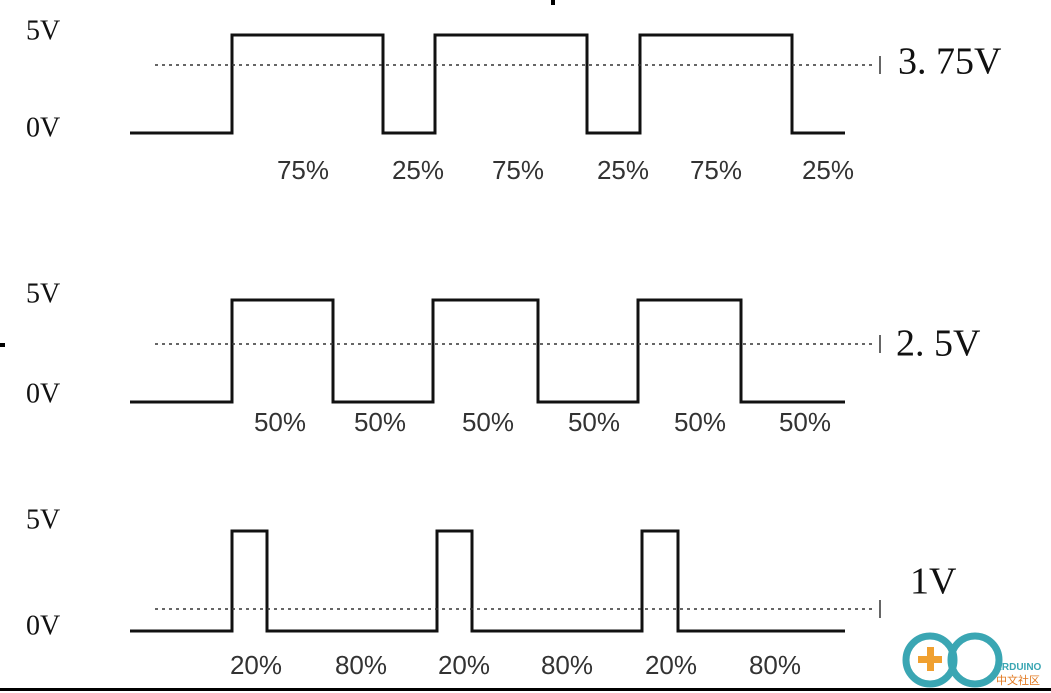 This screenshot has width=1051, height=693. What do you see at coordinates (1018, 667) in the screenshot?
I see `logo-name: ARDUINO` at bounding box center [1018, 667].